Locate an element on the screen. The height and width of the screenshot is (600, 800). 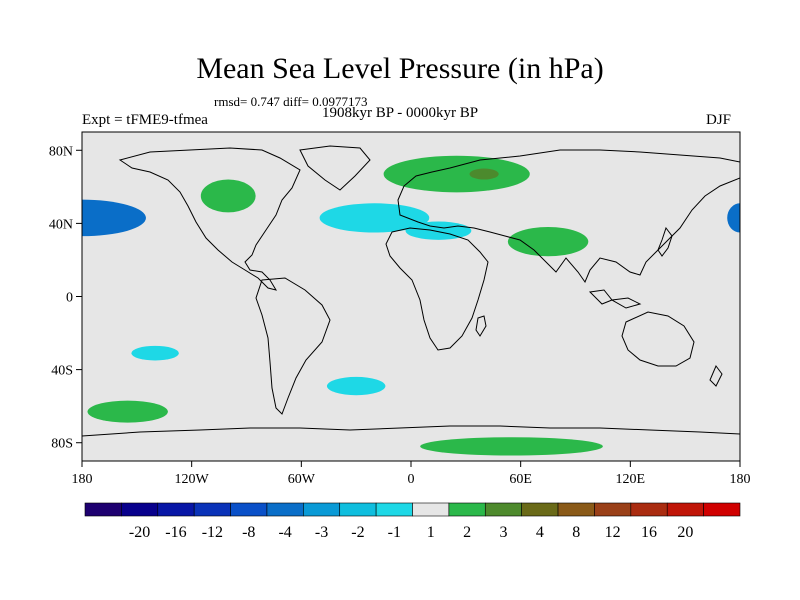
anomaly-south-pacific-low is located at coordinates (155, 353).